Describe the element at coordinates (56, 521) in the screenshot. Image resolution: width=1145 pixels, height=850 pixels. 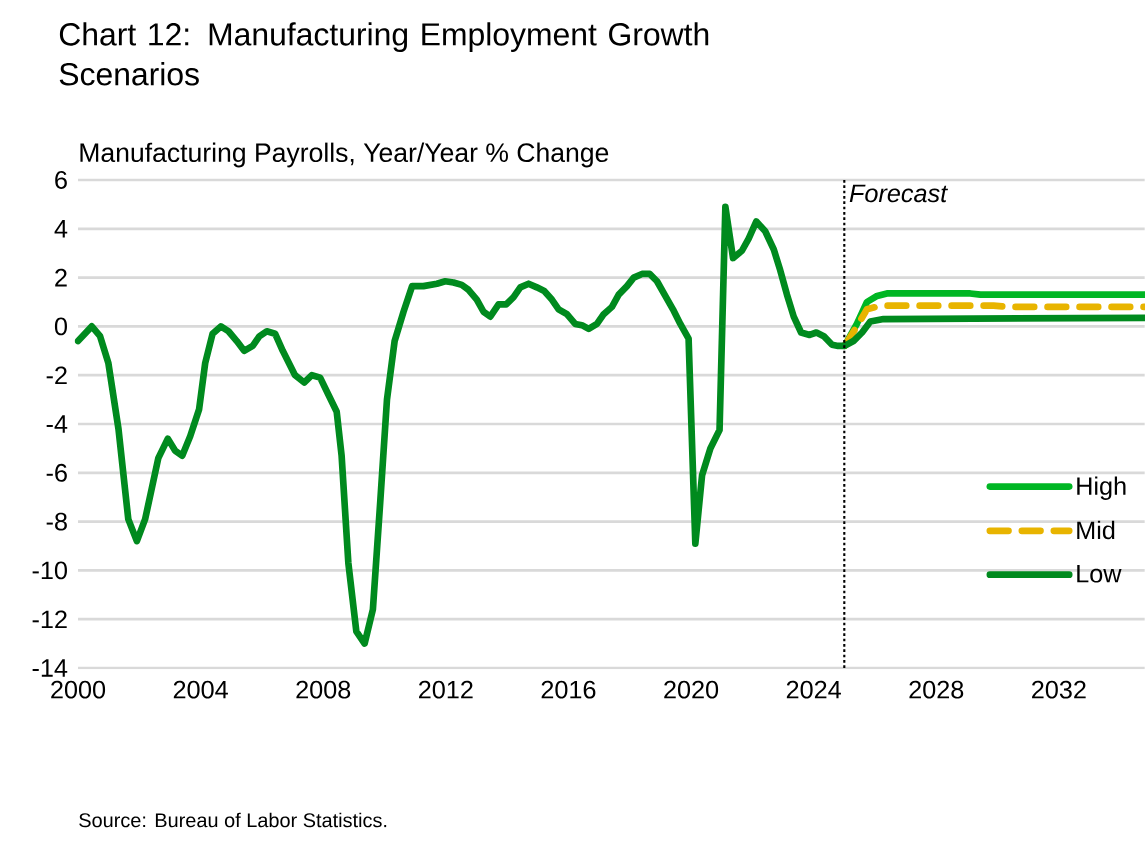
I see `y-tick-label: -8` at that location.